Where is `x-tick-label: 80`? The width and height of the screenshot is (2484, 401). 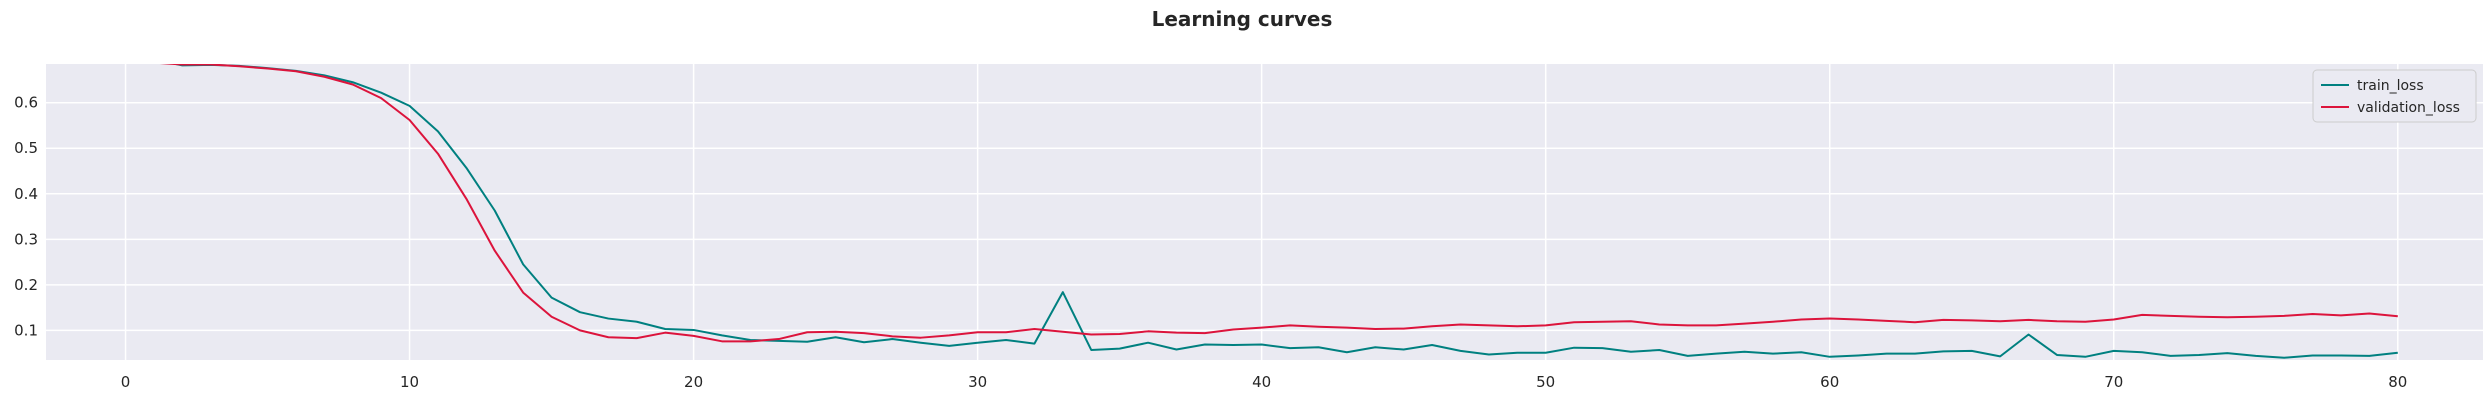 x-tick-label: 80 is located at coordinates (2397, 382).